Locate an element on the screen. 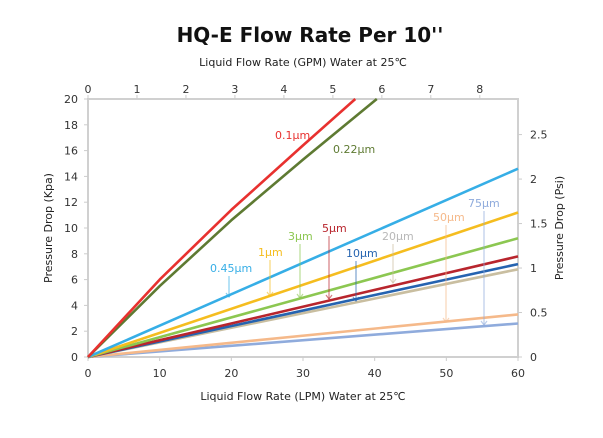  y-tick-label: 18 is located at coordinates (71, 125).